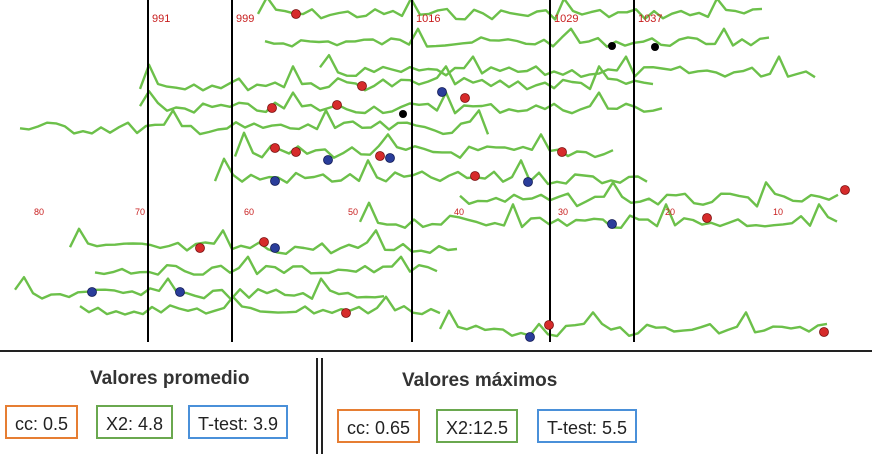 Image resolution: width=872 pixels, height=454 pixels. Describe the element at coordinates (140, 212) in the screenshot. I see `scale-label: 70` at that location.